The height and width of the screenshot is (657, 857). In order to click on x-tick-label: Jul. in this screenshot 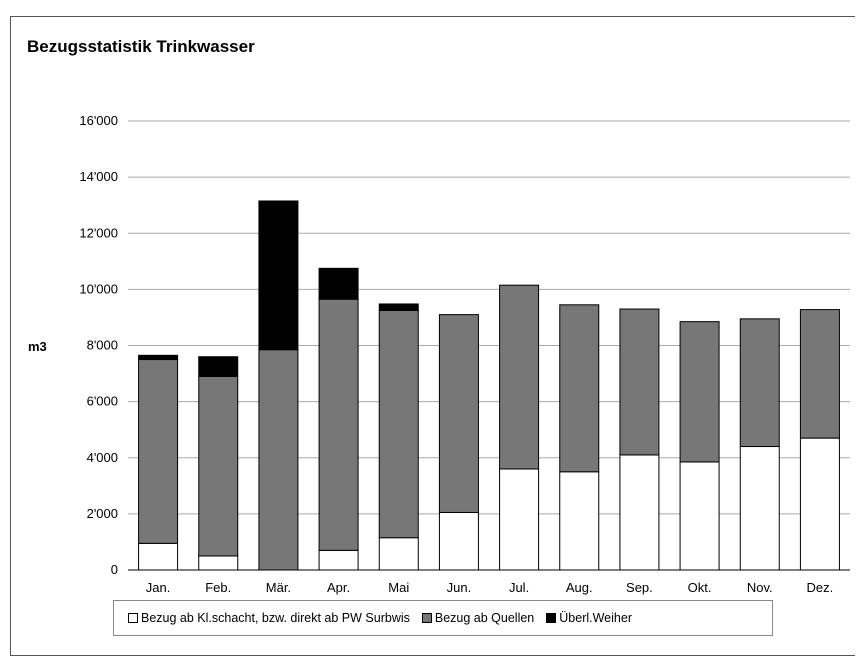, I will do `click(519, 587)`.